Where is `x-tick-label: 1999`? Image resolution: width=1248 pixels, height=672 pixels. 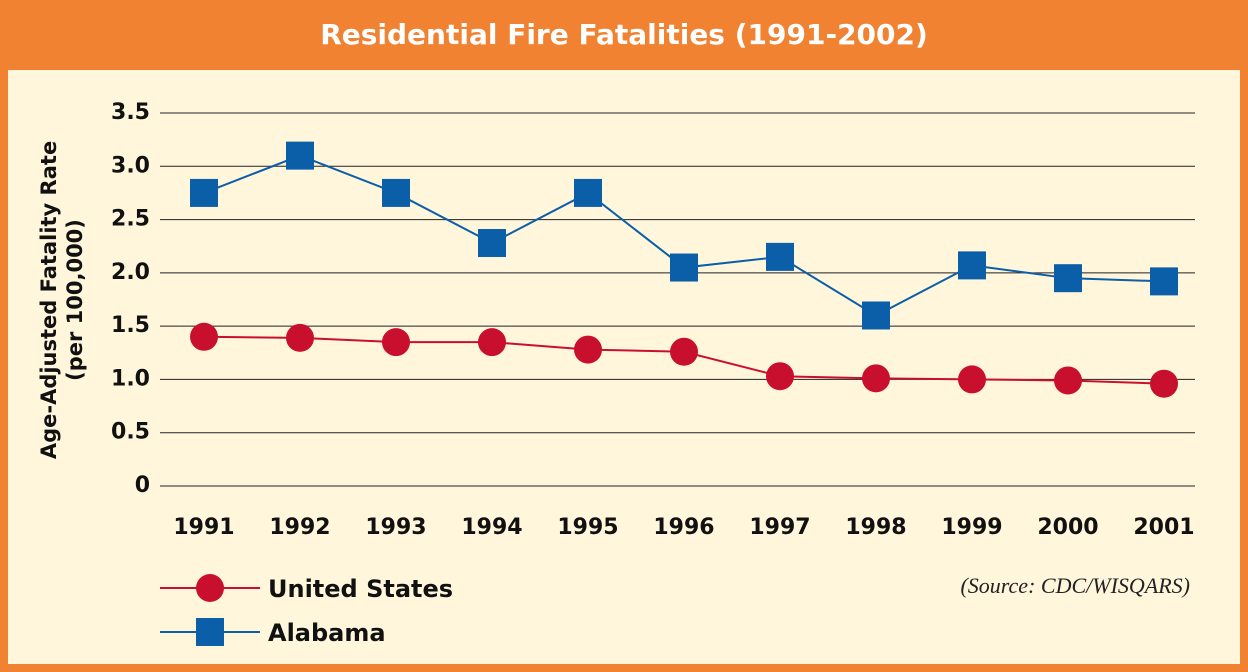
x-tick-label: 1999 is located at coordinates (971, 527).